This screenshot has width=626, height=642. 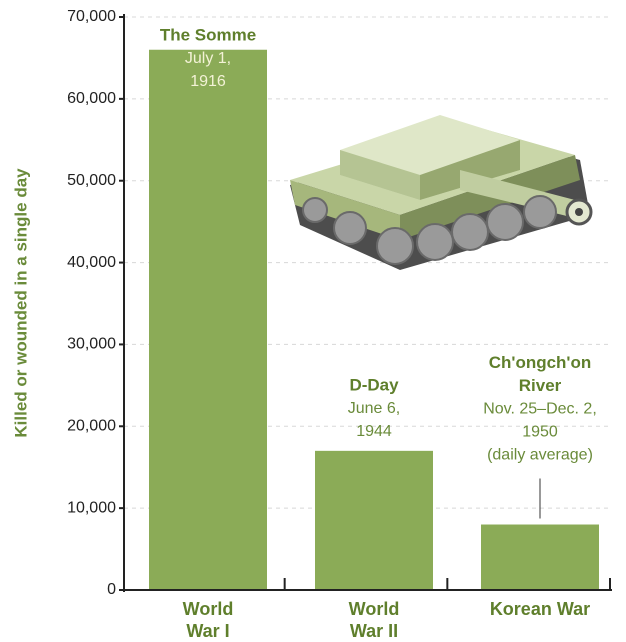 I want to click on annotation-text: July 1,, so click(x=208, y=58).